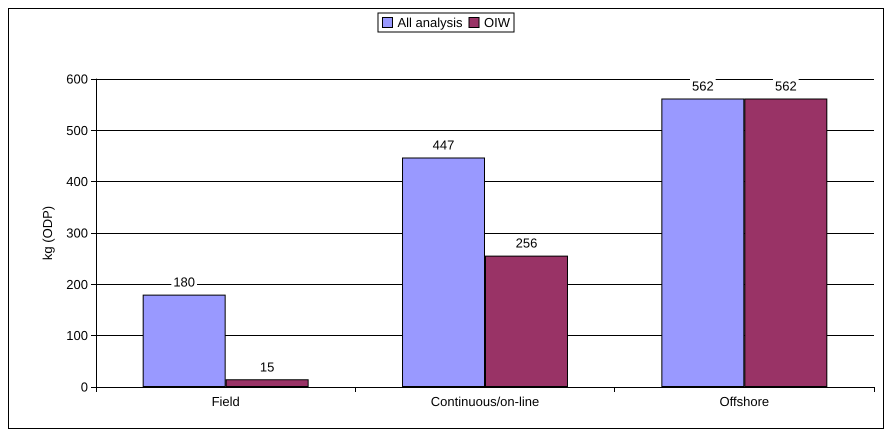 The image size is (892, 437). Describe the element at coordinates (77, 182) in the screenshot. I see `y-tick-label: 400` at that location.